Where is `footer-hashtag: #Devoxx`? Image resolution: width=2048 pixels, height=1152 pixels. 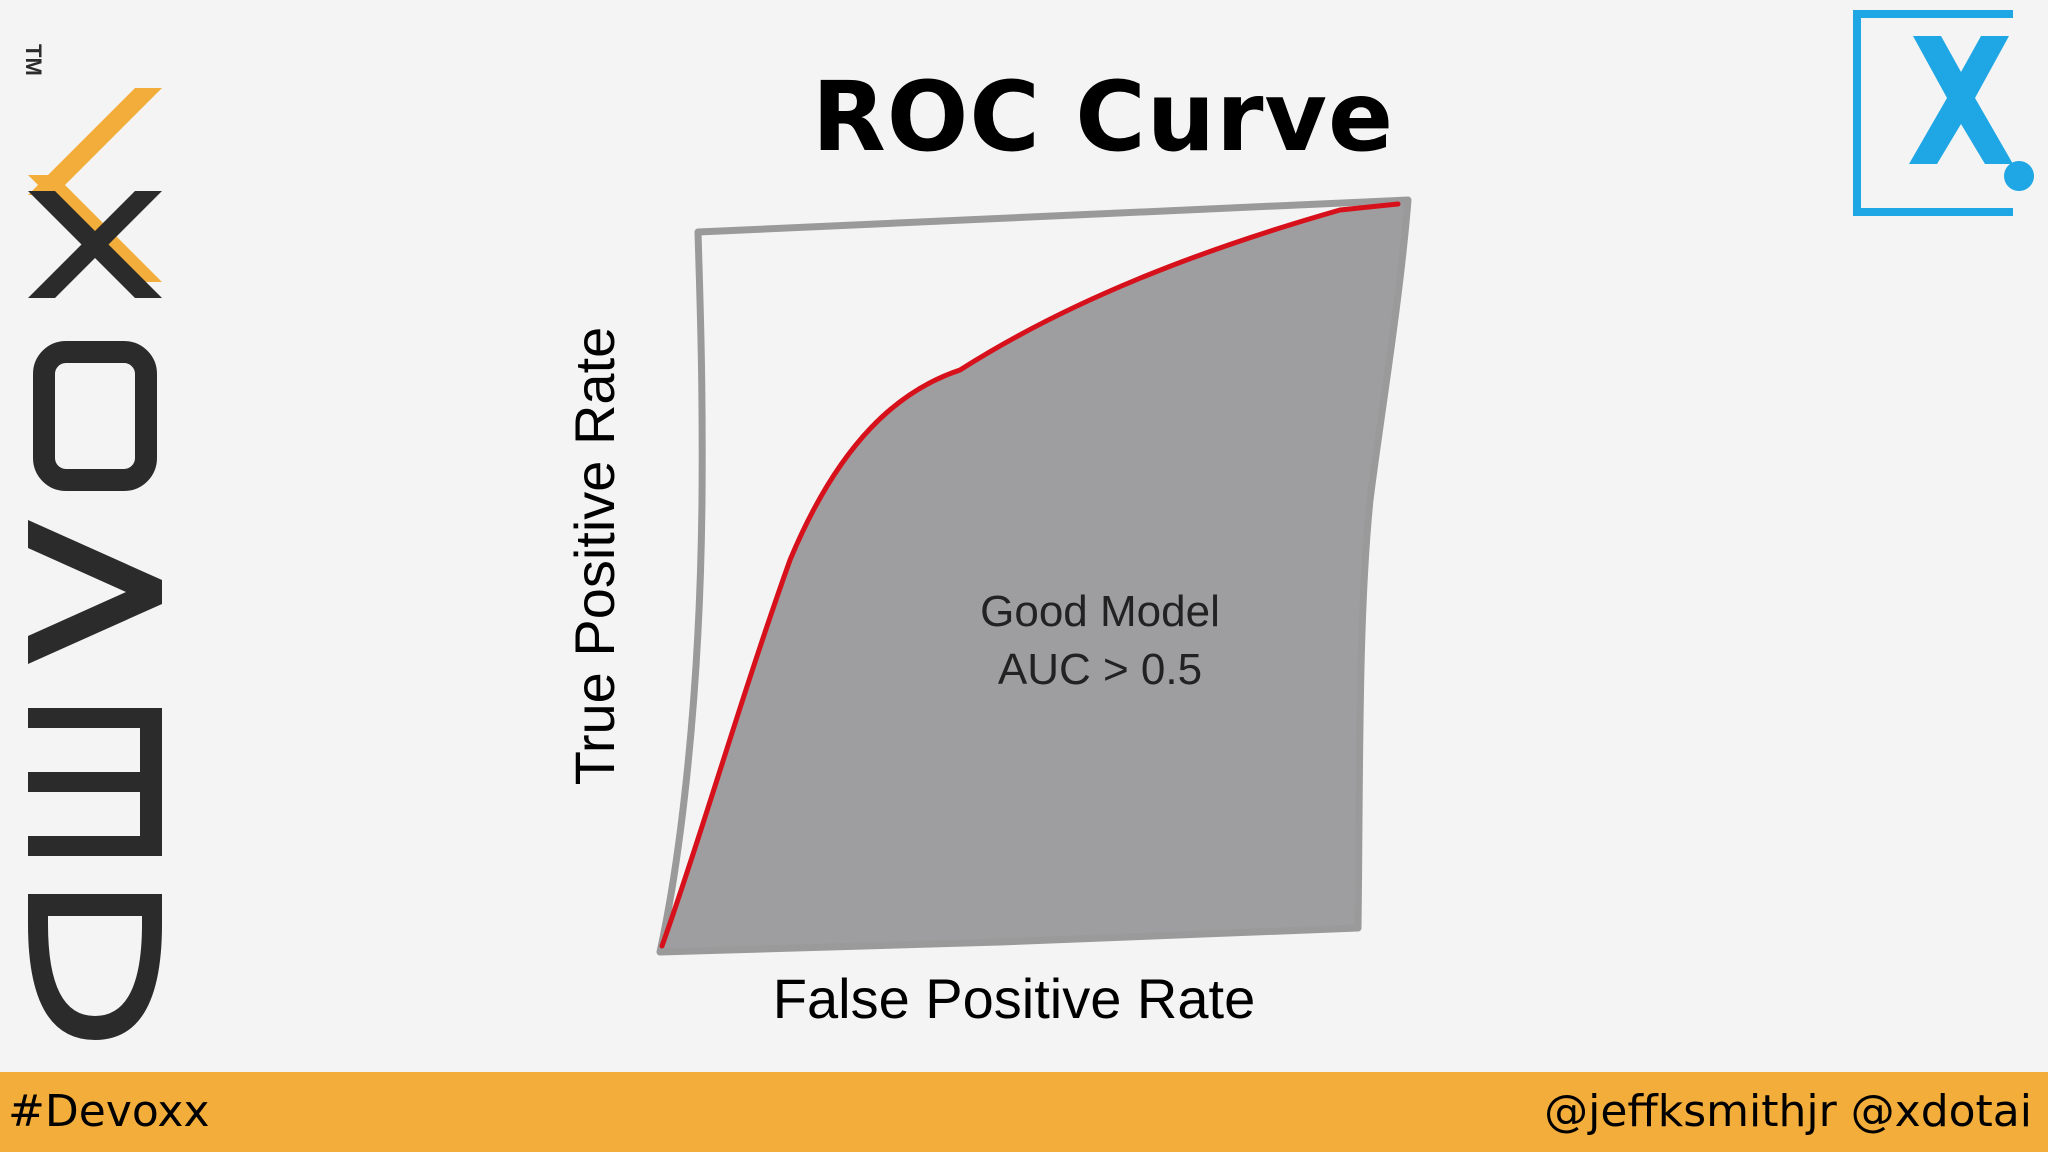 footer-hashtag: #Devoxx is located at coordinates (109, 1111).